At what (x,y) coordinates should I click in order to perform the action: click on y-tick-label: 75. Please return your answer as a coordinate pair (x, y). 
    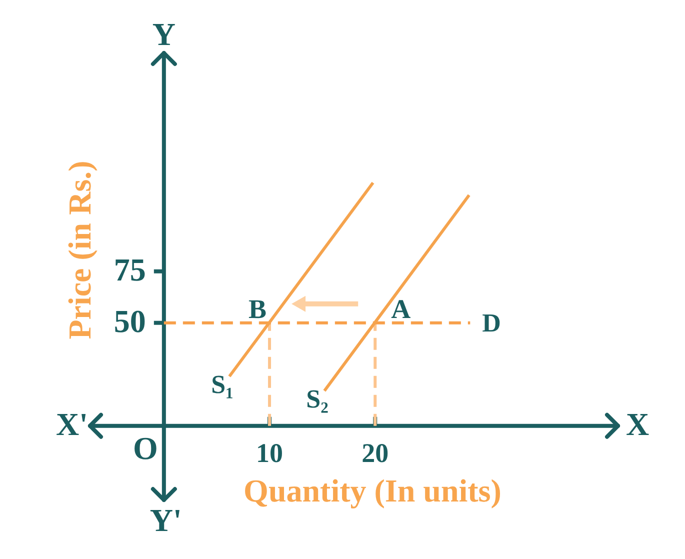
    Looking at the image, I should click on (130, 270).